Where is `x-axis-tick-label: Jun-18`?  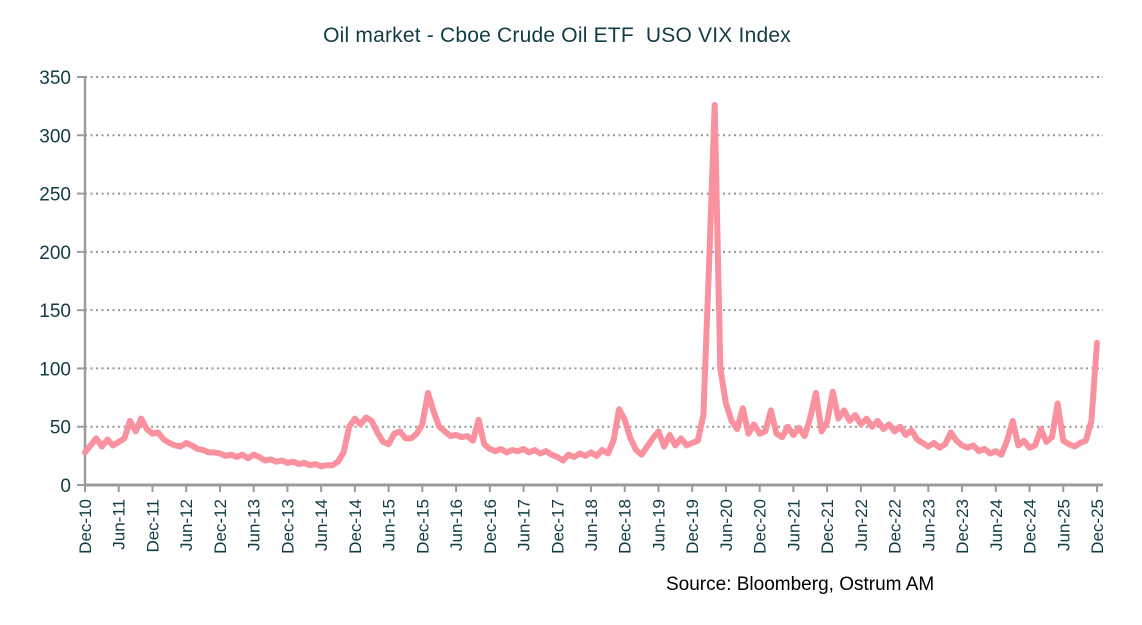 x-axis-tick-label: Jun-18 is located at coordinates (591, 525).